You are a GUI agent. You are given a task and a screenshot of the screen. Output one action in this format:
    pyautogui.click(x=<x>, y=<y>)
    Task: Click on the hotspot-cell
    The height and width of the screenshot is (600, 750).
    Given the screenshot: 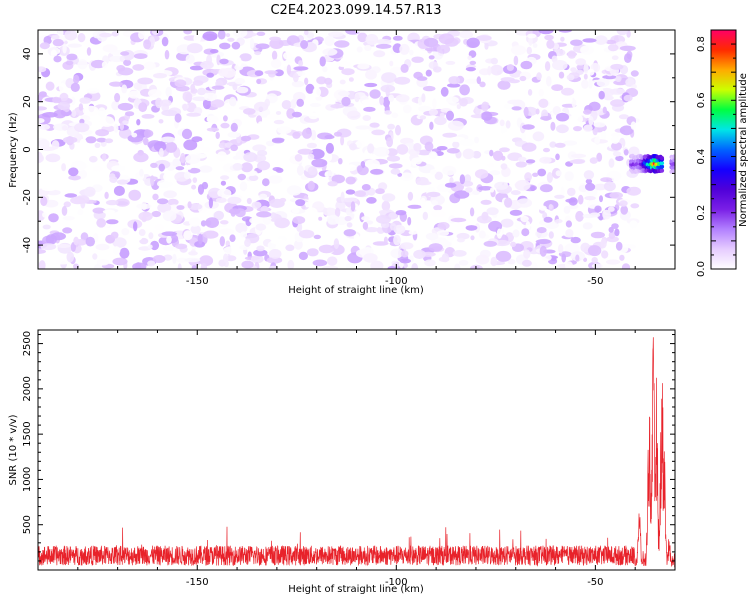 What is the action you would take?
    pyautogui.click(x=662, y=158)
    